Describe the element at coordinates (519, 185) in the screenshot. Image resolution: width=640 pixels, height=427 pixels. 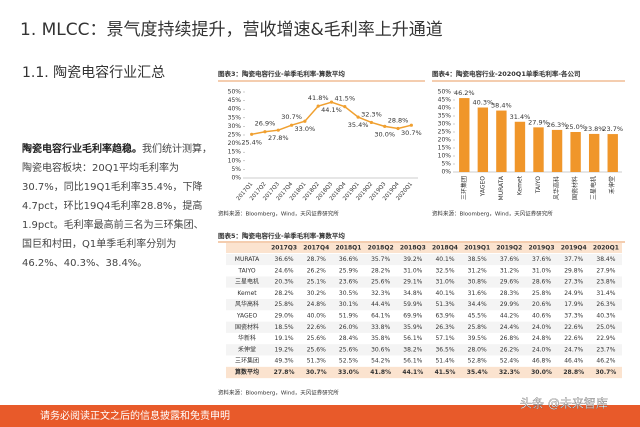
I see `x-tick-label: Kemet` at that location.